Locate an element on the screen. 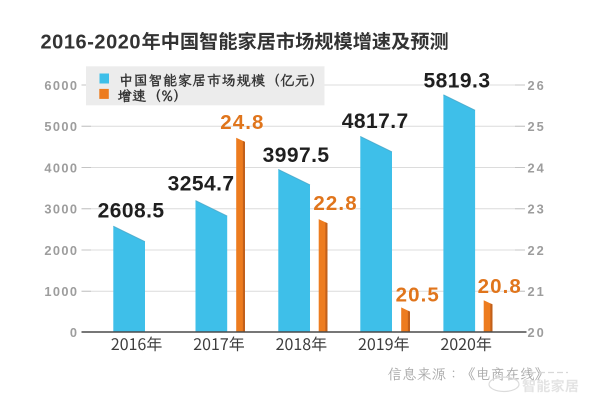 The width and height of the screenshot is (600, 417). svg-text: 20 is located at coordinates (536, 332).